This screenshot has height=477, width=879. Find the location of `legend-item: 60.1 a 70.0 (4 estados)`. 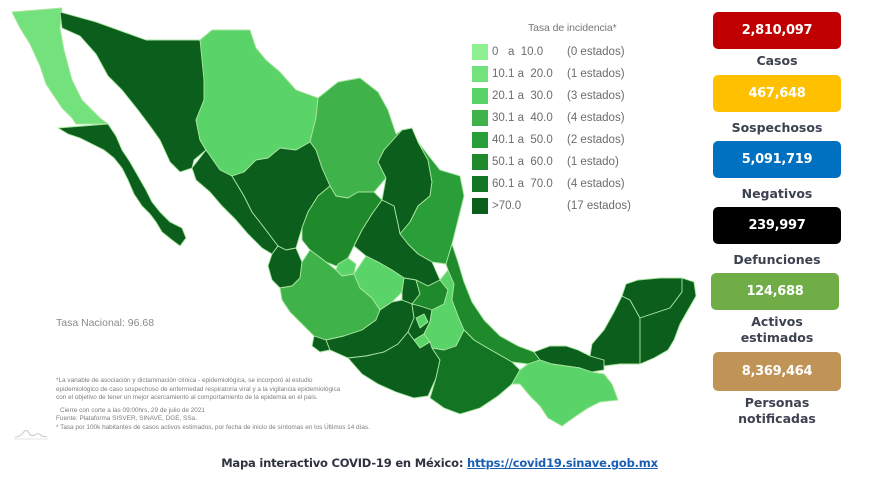

legend-item: 60.1 a 70.0 (4 estados) is located at coordinates (562, 184).